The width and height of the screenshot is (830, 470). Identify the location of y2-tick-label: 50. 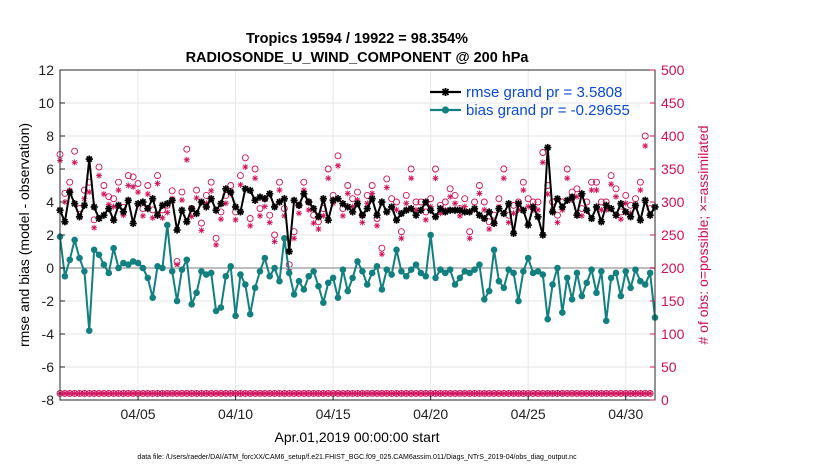
(669, 367).